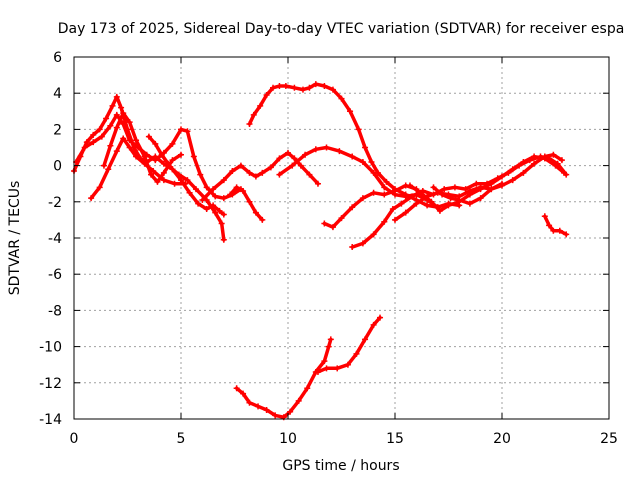  Describe the element at coordinates (50, 348) in the screenshot. I see `y-tick-label: -10` at that location.